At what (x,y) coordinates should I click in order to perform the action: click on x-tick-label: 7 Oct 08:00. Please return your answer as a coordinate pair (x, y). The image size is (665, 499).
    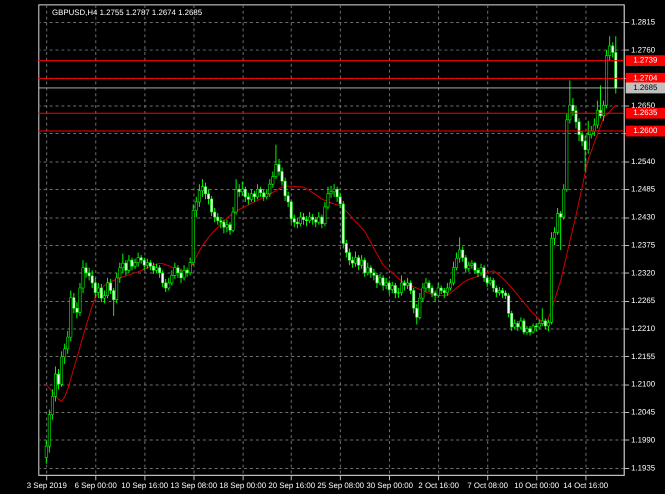
    Looking at the image, I should click on (488, 485).